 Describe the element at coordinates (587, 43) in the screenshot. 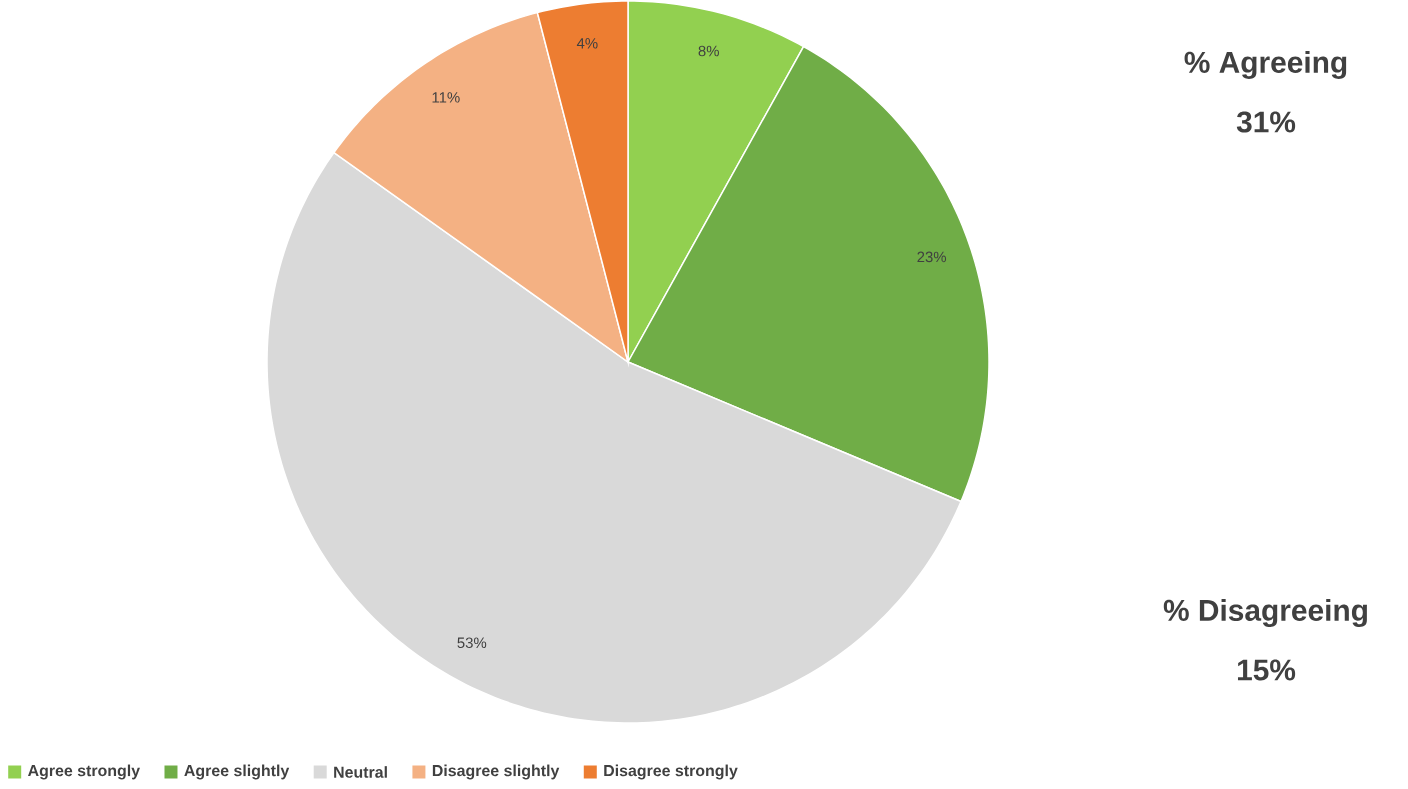

I see `data-label: 4%` at that location.